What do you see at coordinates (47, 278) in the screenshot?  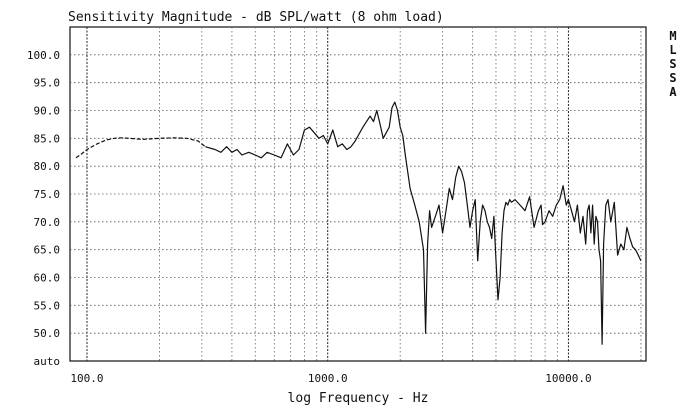 I see `y-tick-label: 60.0` at bounding box center [47, 278].